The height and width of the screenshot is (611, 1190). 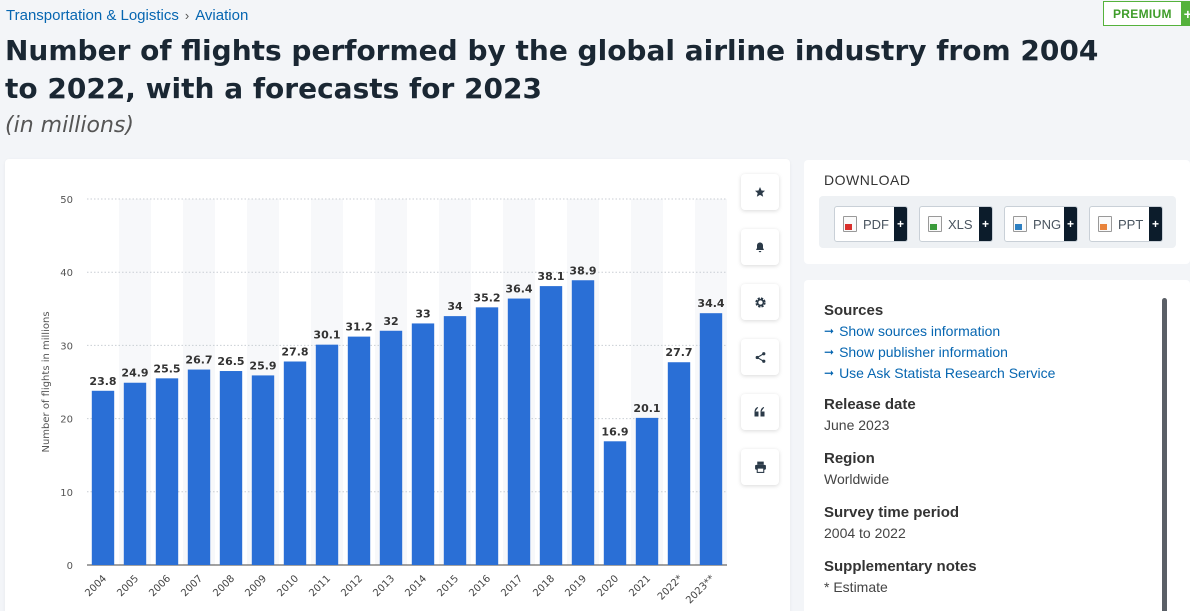 What do you see at coordinates (670, 587) in the screenshot?
I see `x-tick-label: 2022*` at bounding box center [670, 587].